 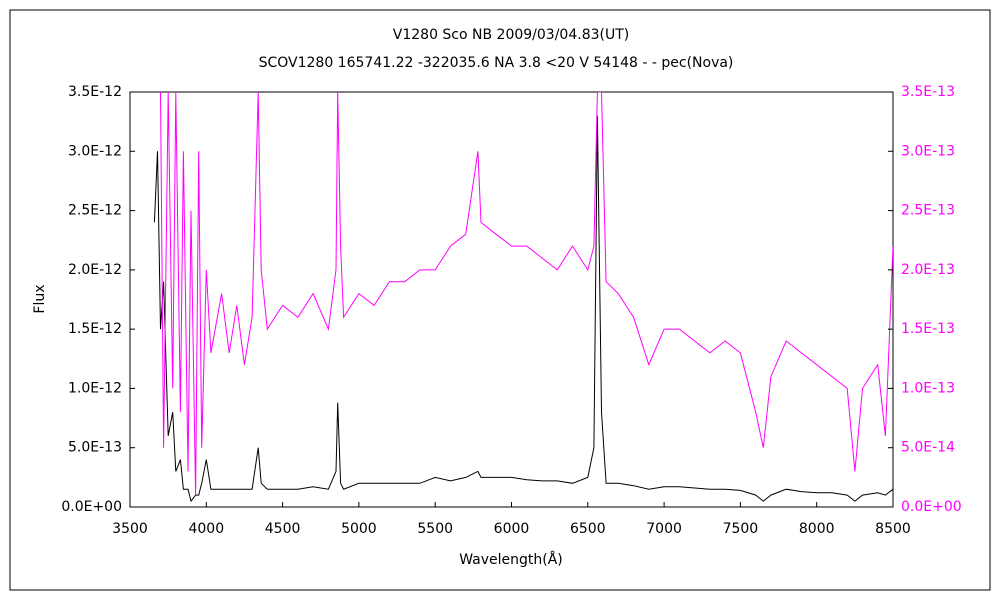 What do you see at coordinates (741, 529) in the screenshot?
I see `x-tick-label: 7500` at bounding box center [741, 529].